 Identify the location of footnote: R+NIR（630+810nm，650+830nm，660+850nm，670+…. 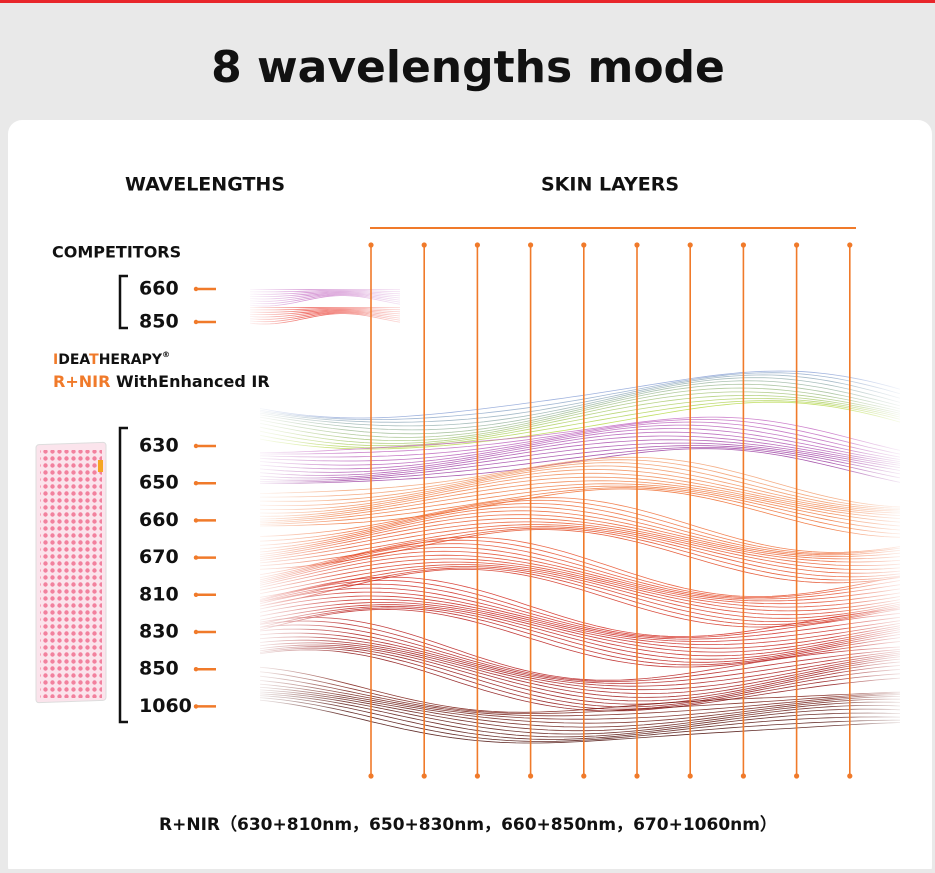
(468, 824).